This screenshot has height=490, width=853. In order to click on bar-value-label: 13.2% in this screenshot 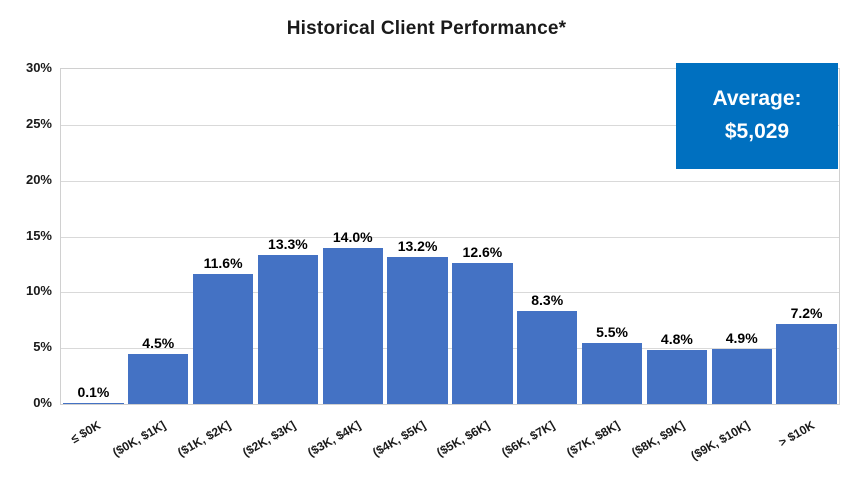, I will do `click(417, 246)`.